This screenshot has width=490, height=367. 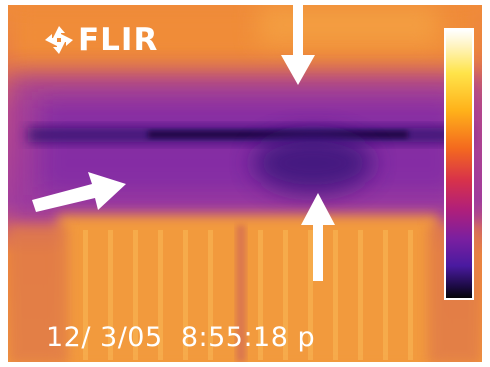 I want to click on flir-logo: FLIR, so click(x=101, y=40).